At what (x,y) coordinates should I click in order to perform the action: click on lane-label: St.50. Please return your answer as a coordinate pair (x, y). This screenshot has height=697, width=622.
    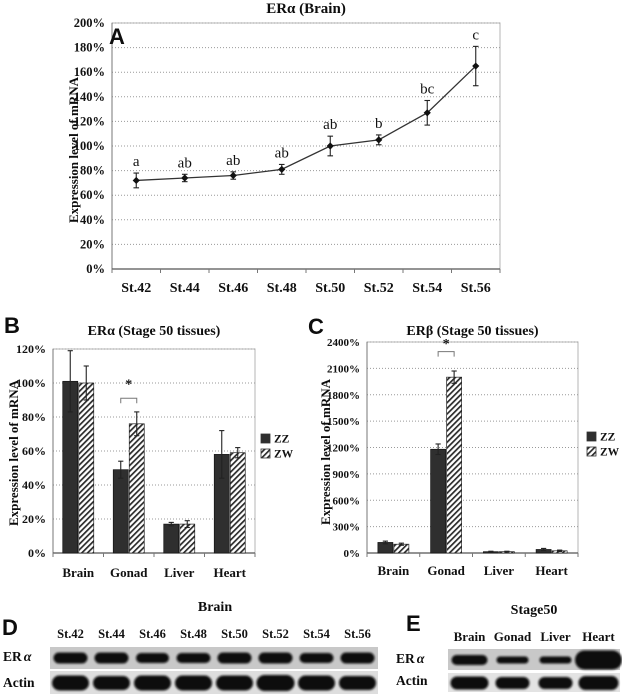
    Looking at the image, I should click on (234, 634).